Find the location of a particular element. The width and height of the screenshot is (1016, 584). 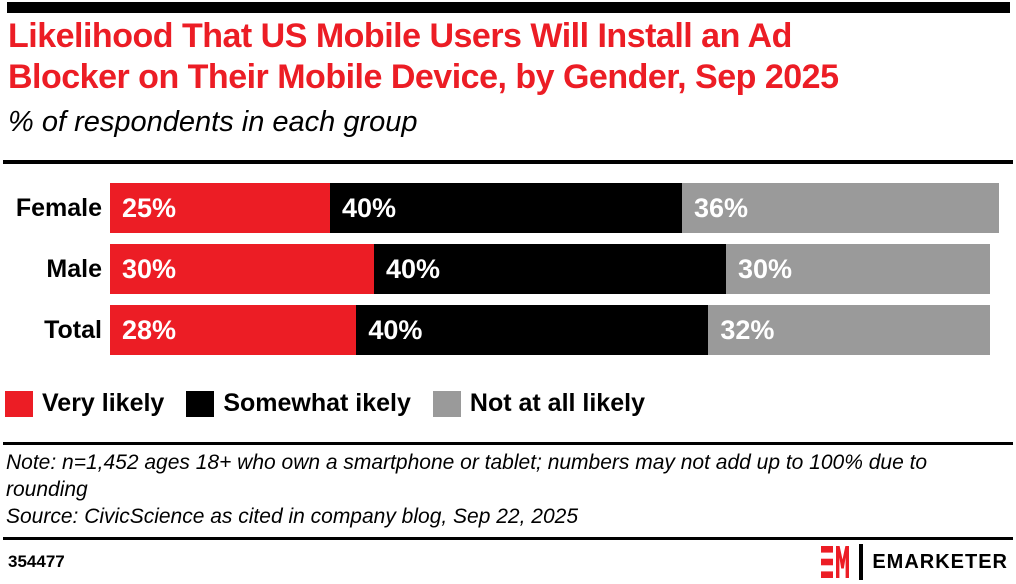

bar-row-total: Total 28% 40% 32% is located at coordinates (508, 330).